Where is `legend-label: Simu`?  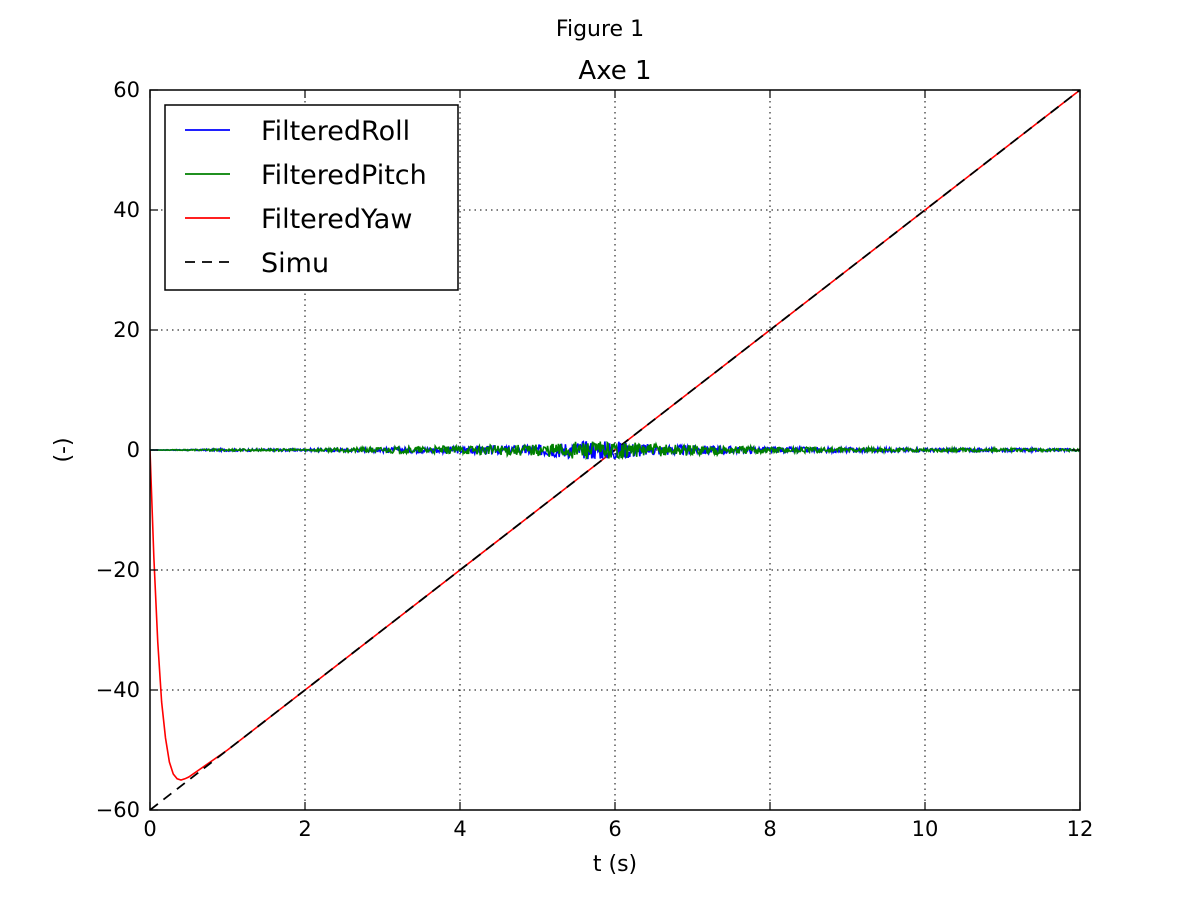 legend-label: Simu is located at coordinates (295, 263).